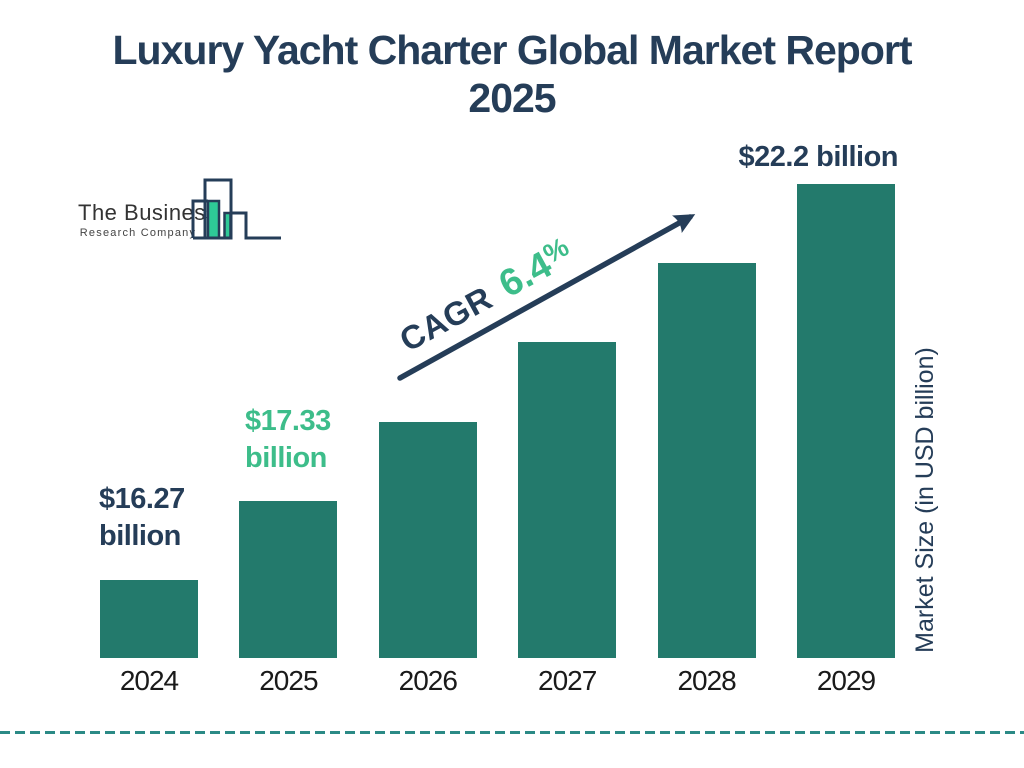  Describe the element at coordinates (236, 209) in the screenshot. I see `bar-chart-logo-icon` at that location.